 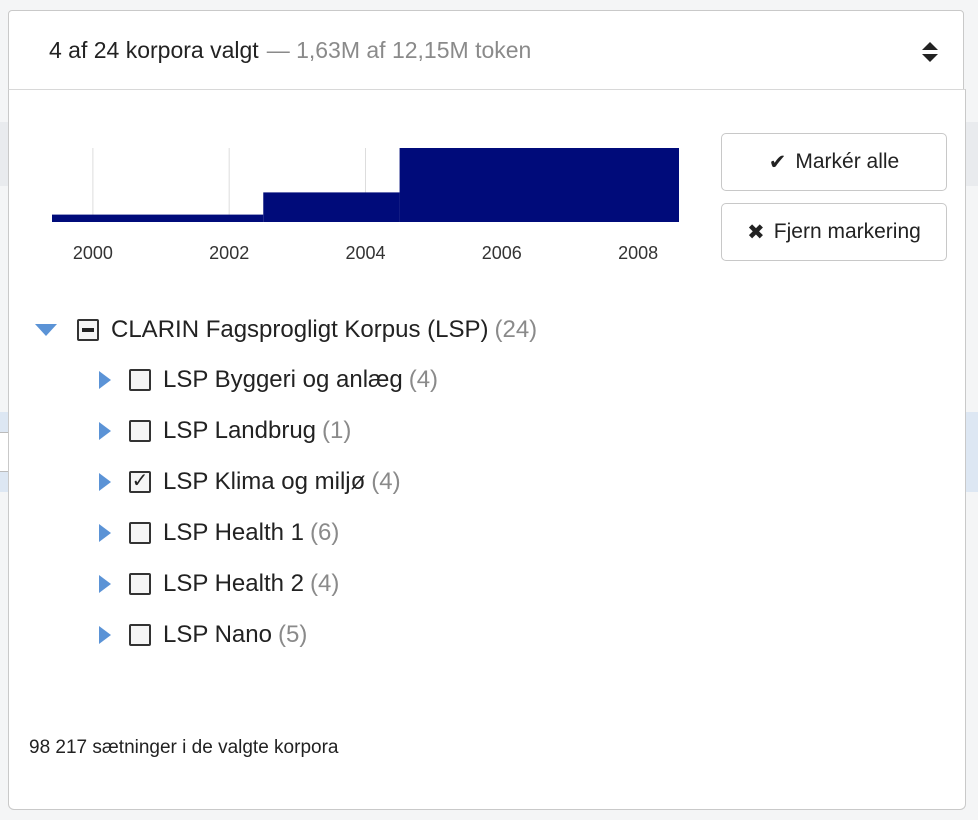 I want to click on chart-svg: 2000 2002 2004 2006 2008, so click(x=365, y=205).